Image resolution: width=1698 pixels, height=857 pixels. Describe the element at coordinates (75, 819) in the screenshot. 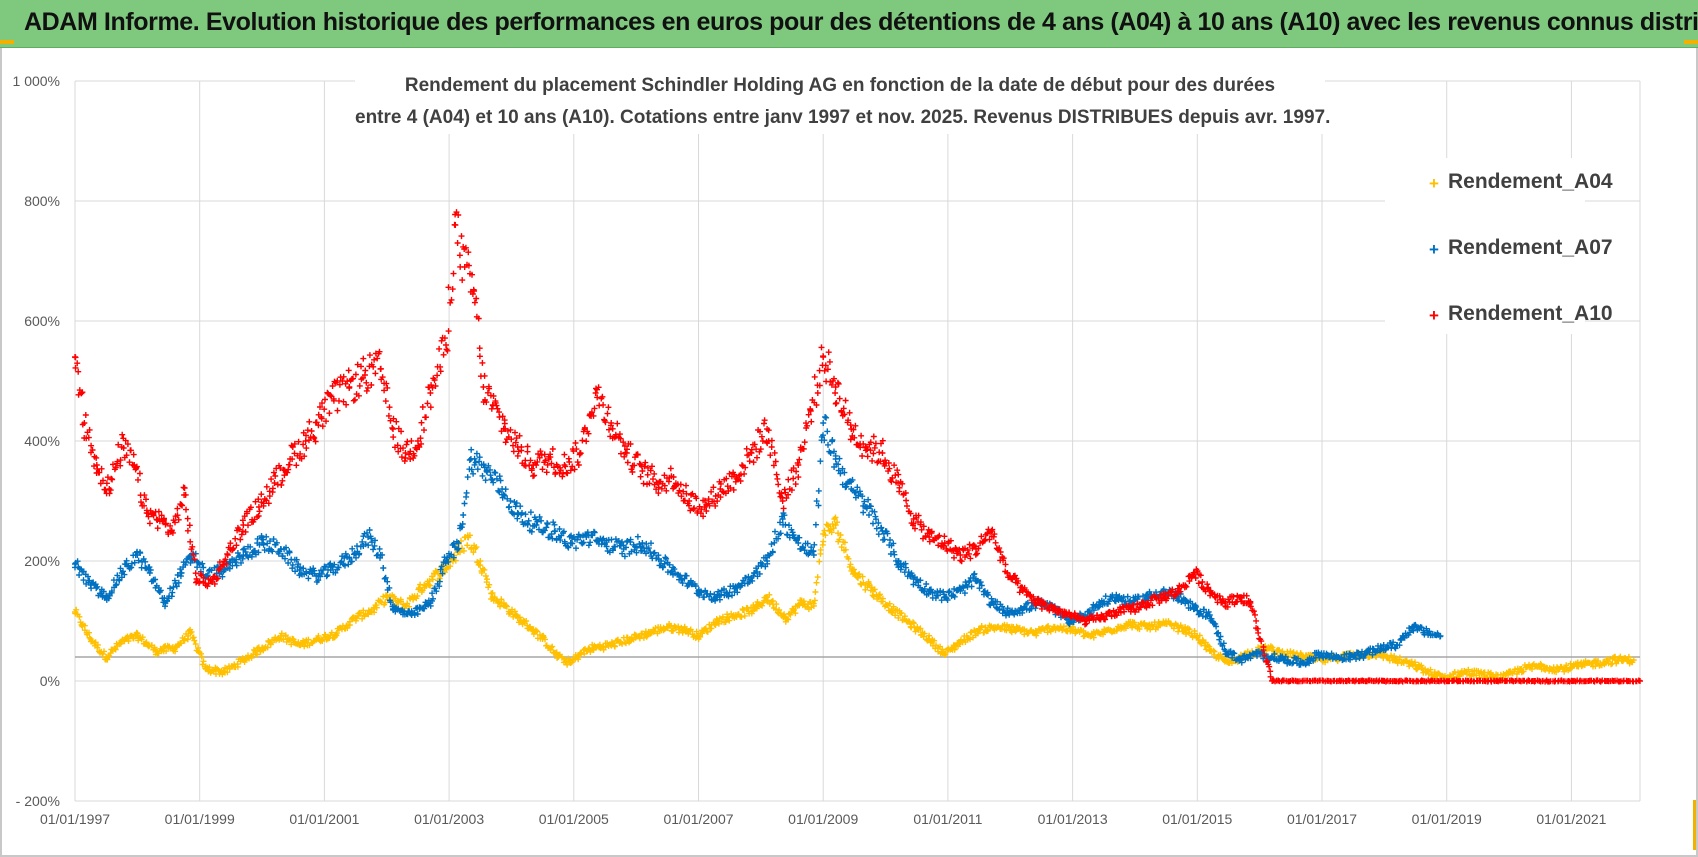

I see `x-tick-label: 01/01/1997` at that location.